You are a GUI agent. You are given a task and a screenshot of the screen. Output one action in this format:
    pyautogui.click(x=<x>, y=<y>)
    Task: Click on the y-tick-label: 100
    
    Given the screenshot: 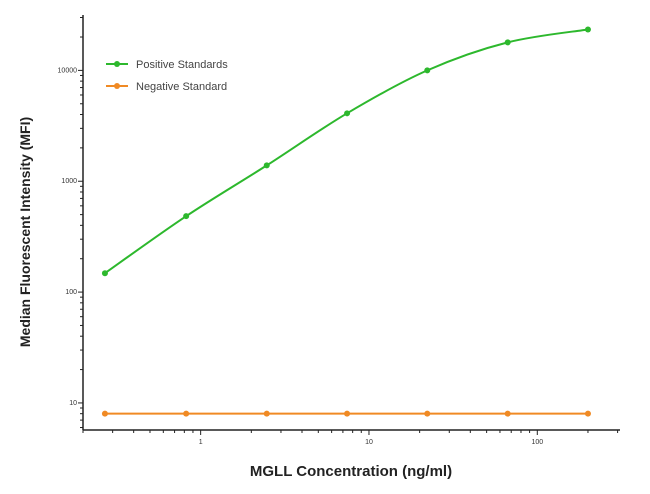 What is the action you would take?
    pyautogui.click(x=71, y=292)
    